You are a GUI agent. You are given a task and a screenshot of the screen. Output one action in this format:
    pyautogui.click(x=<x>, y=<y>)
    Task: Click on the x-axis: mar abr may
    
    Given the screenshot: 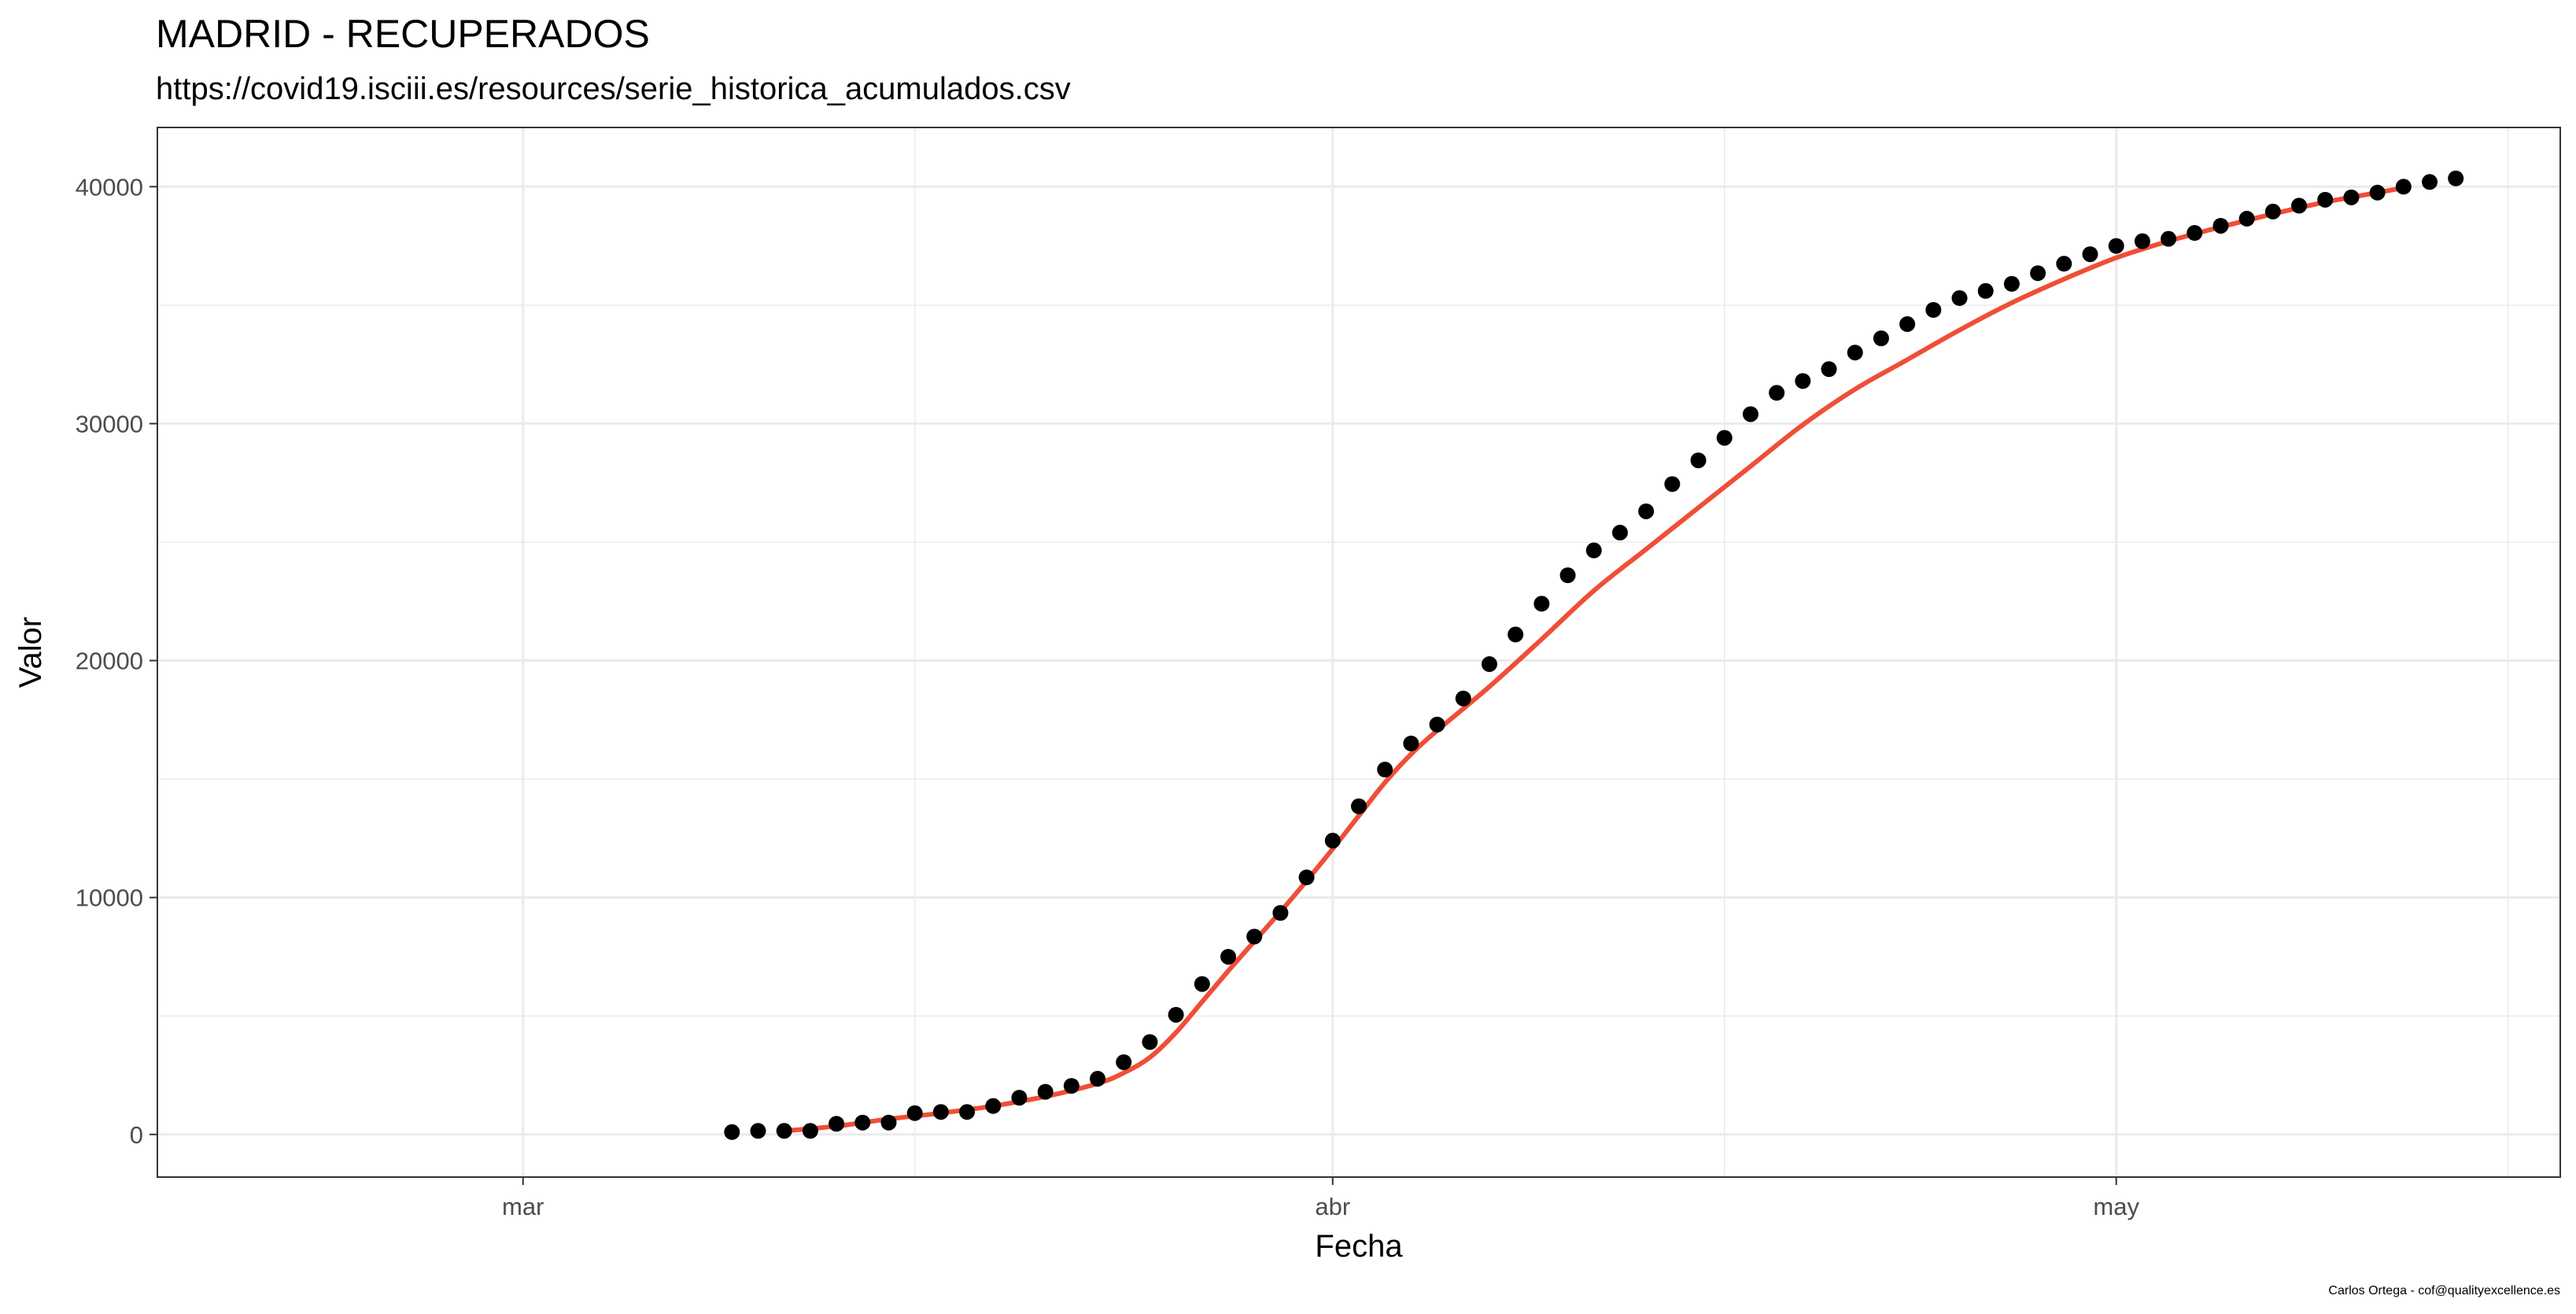 What is the action you would take?
    pyautogui.click(x=1320, y=1199)
    